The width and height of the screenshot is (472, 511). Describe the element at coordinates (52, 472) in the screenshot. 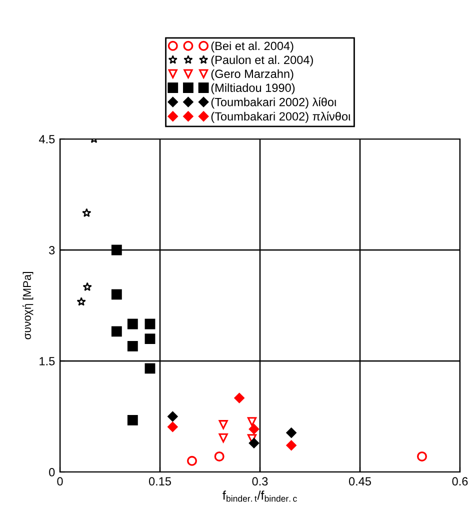

I see `y-tick-label: 0` at that location.